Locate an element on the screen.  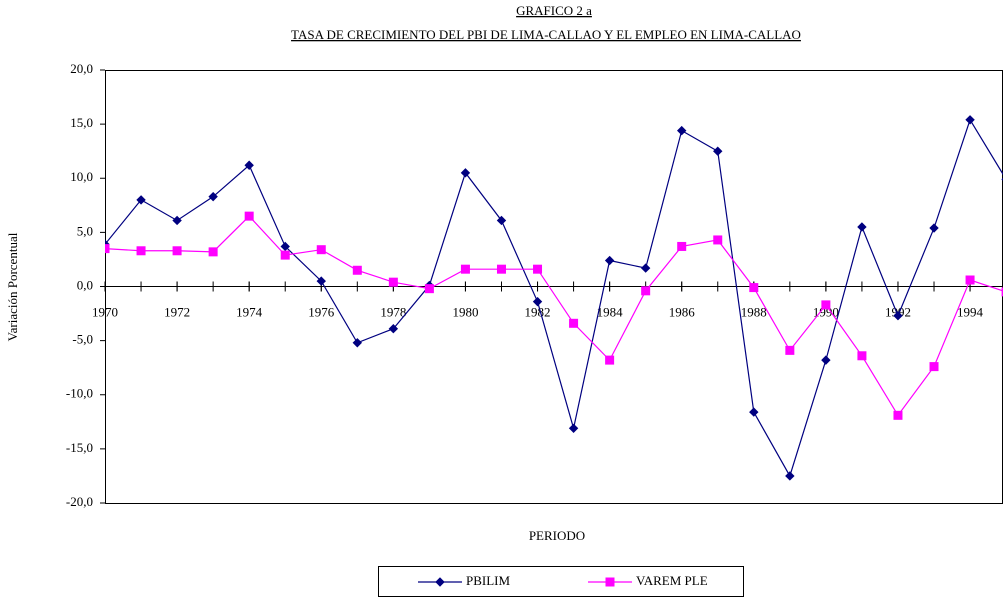
x-tick-label: 1974 is located at coordinates (249, 311).